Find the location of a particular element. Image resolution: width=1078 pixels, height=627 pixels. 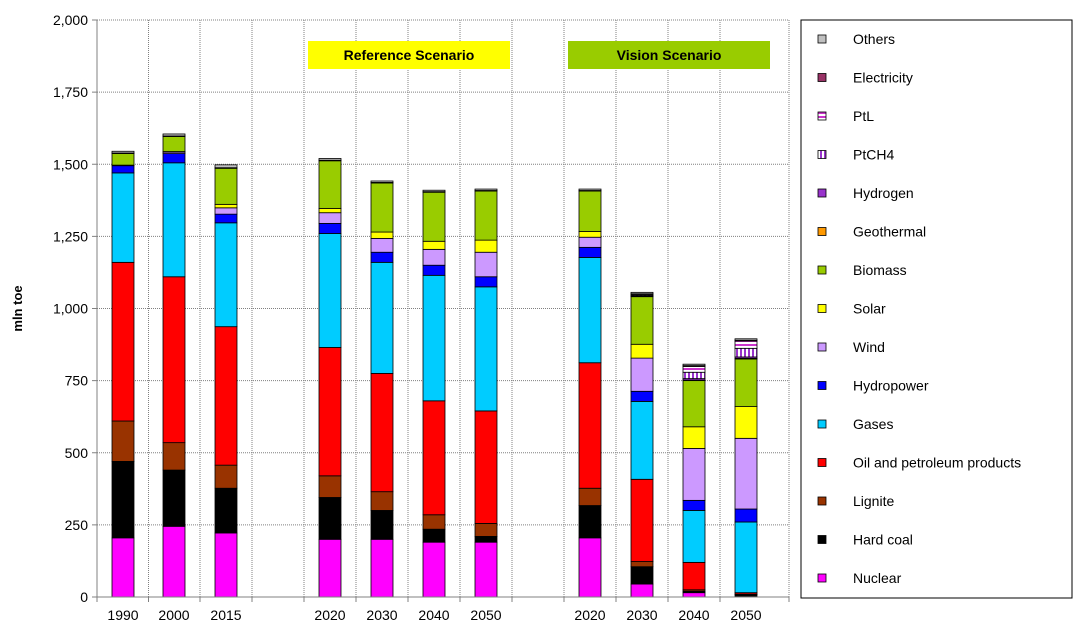

x-tick-label: 2015 is located at coordinates (225, 615).